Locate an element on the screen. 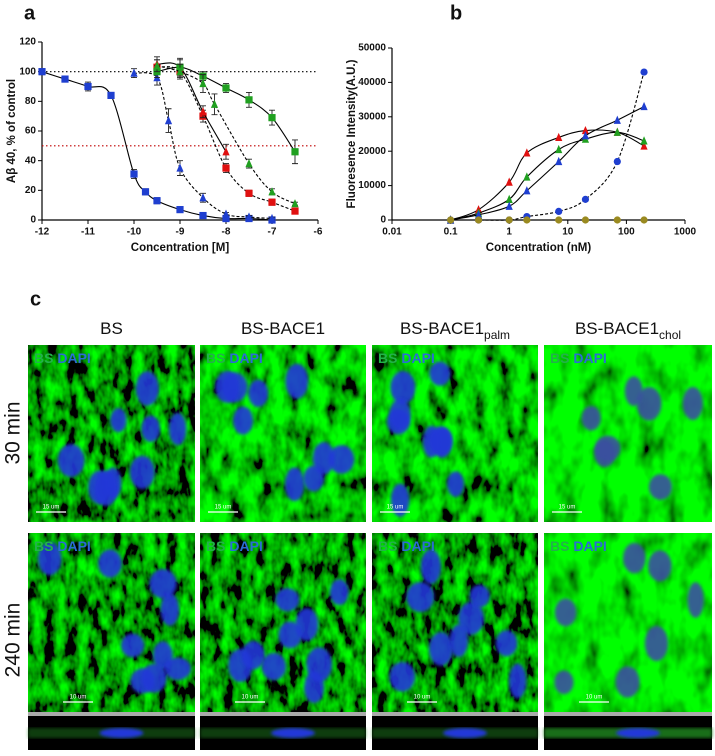 The image size is (715, 756). panel-label: c is located at coordinates (35, 299).